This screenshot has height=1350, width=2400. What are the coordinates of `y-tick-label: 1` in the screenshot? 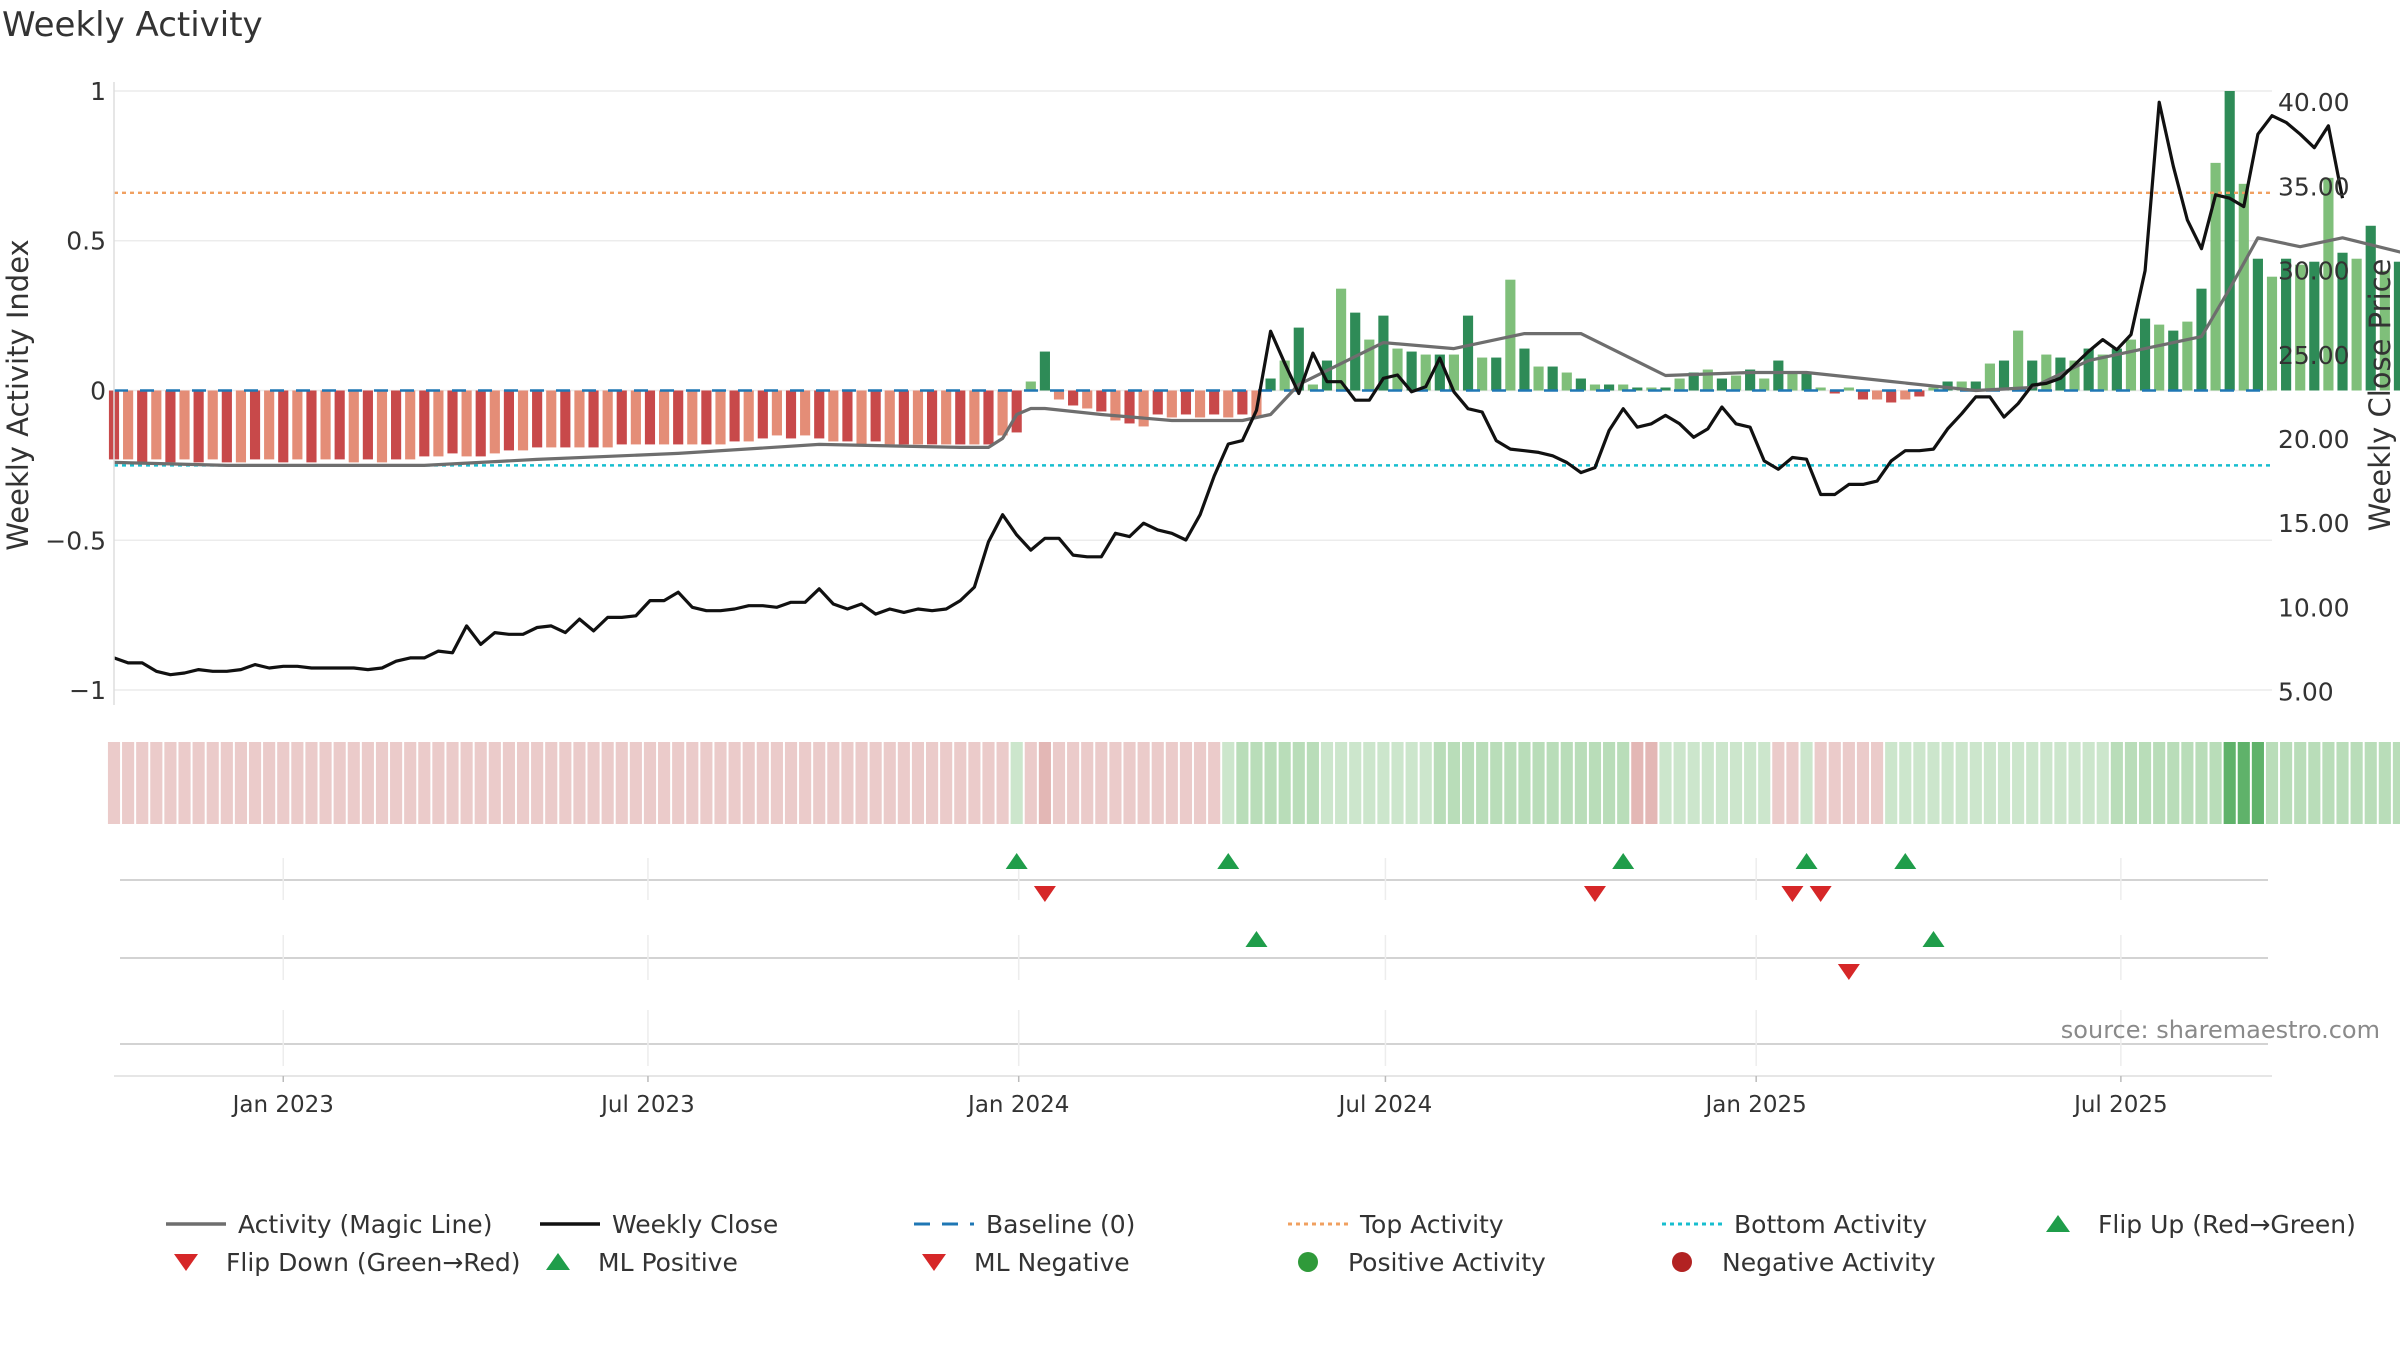 It's located at (98, 91).